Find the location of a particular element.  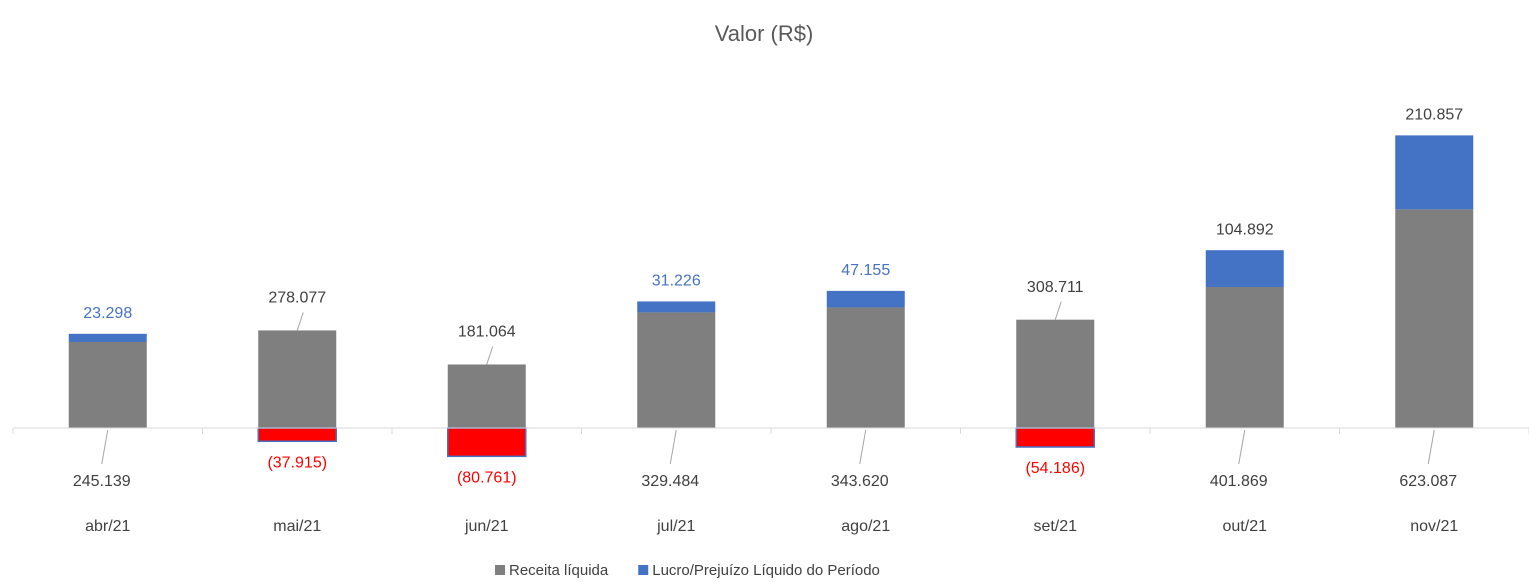

data-label: 210.857 is located at coordinates (1434, 115).